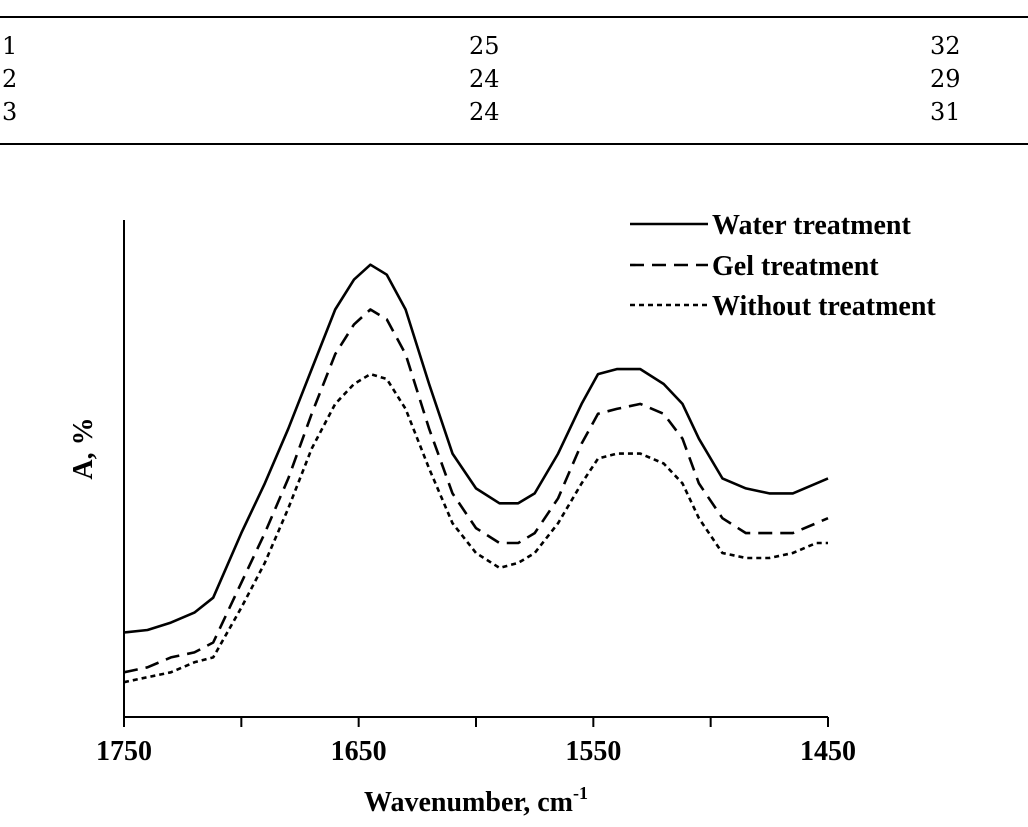 The width and height of the screenshot is (1028, 827). Describe the element at coordinates (10, 79) in the screenshot. I see `table-cell: 2` at that location.